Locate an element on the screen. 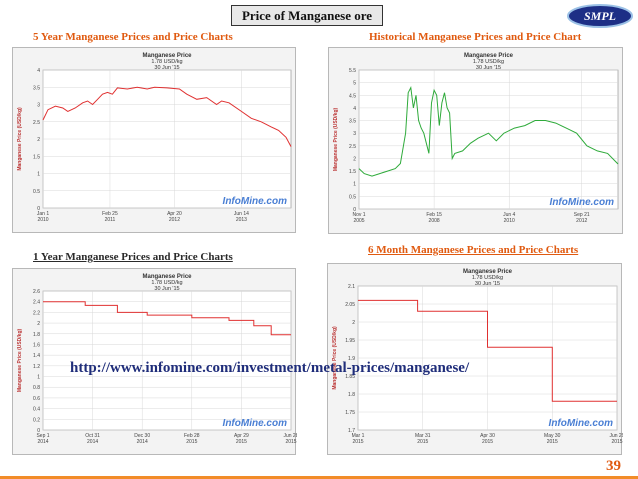 The width and height of the screenshot is (638, 479). y-tick-label: 1.7 is located at coordinates (351, 431).